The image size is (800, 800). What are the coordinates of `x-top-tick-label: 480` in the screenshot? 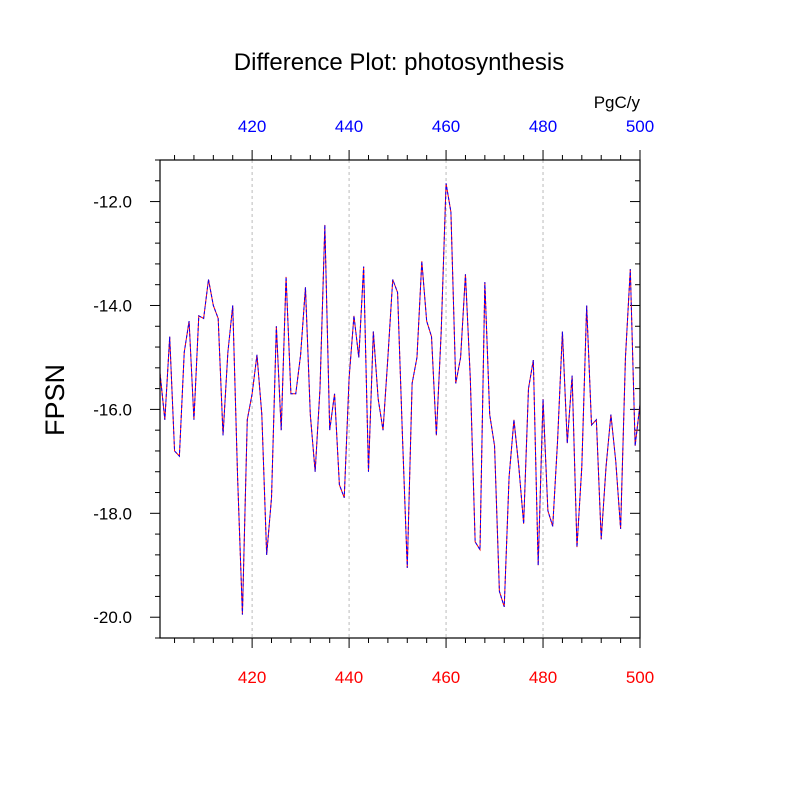 It's located at (543, 126).